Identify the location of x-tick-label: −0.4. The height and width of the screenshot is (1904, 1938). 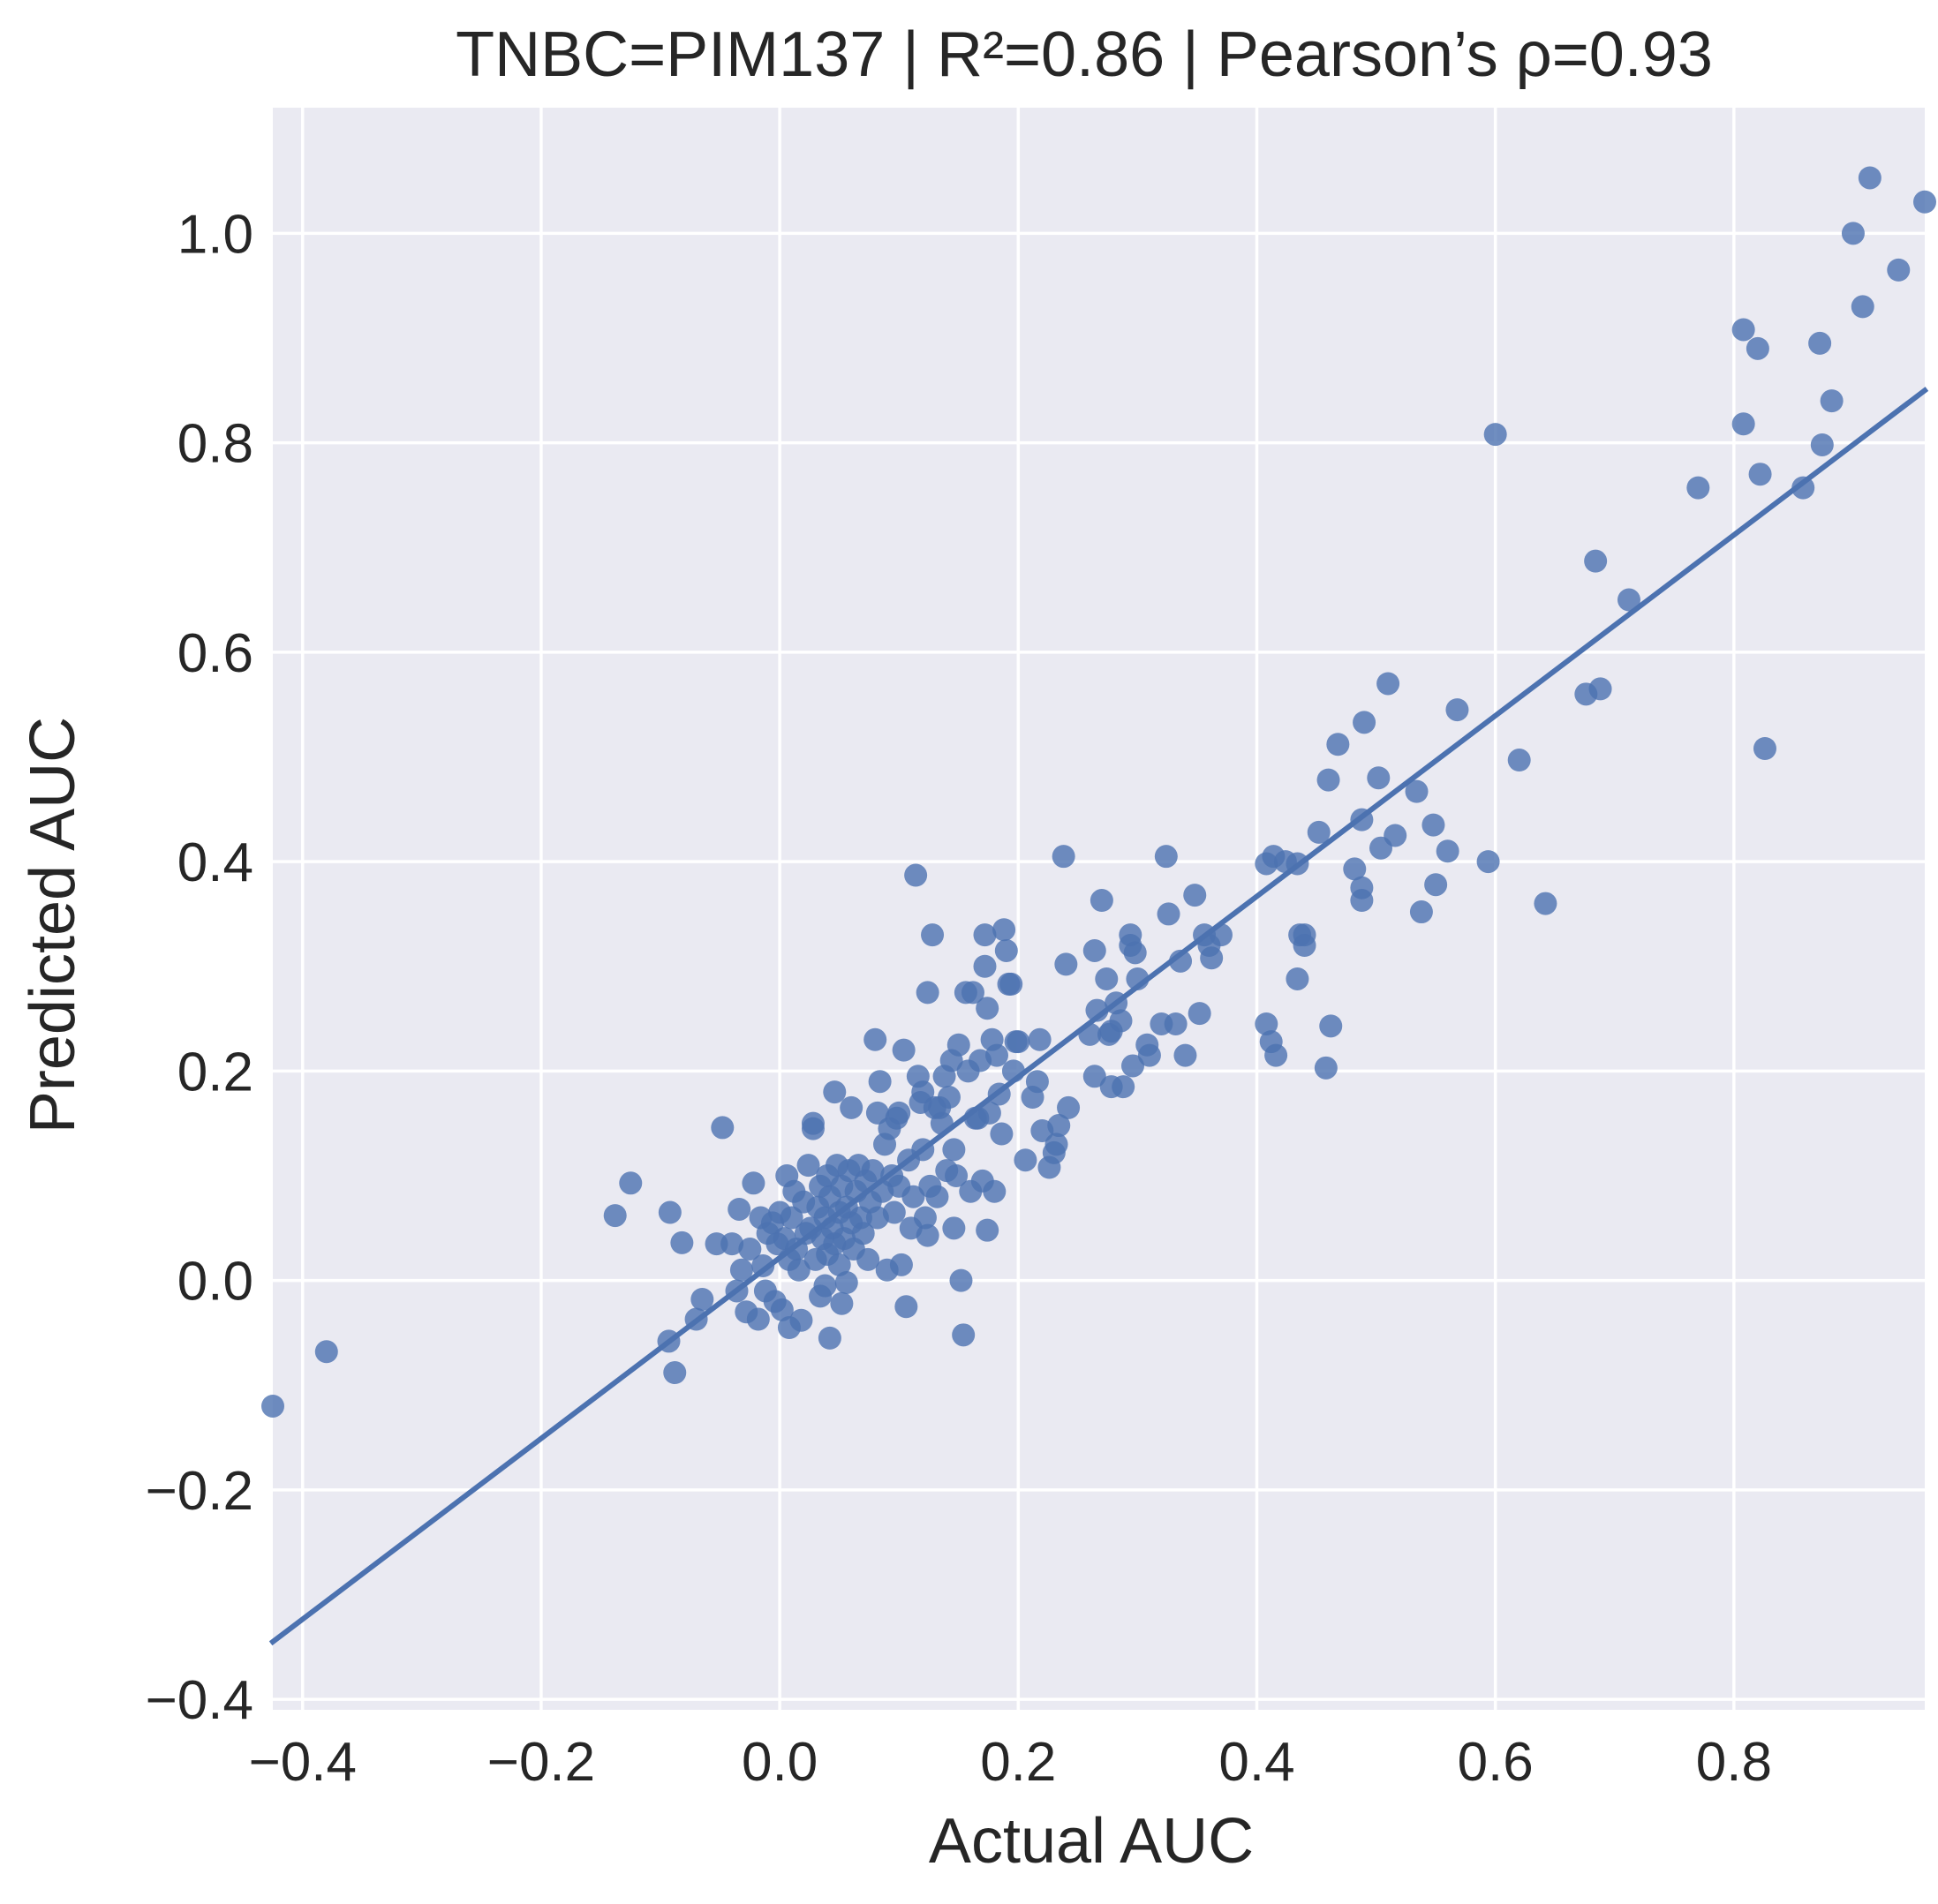
(303, 1763).